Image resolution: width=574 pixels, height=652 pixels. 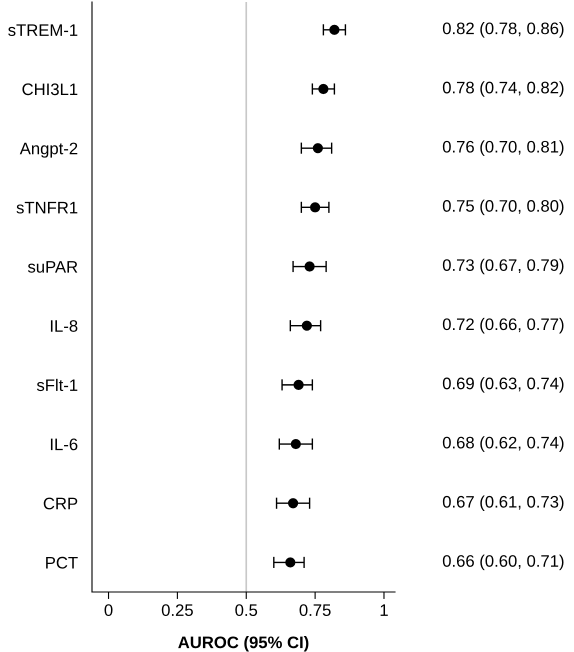 What do you see at coordinates (61, 504) in the screenshot?
I see `y-tick-label: CRP` at bounding box center [61, 504].